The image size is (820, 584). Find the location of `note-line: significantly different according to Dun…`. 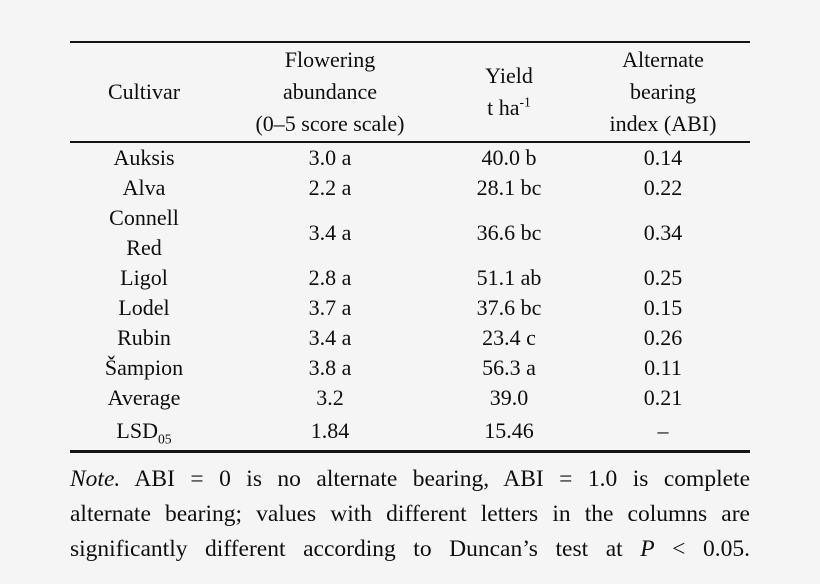

note-line: significantly different according to Dun… is located at coordinates (410, 549).